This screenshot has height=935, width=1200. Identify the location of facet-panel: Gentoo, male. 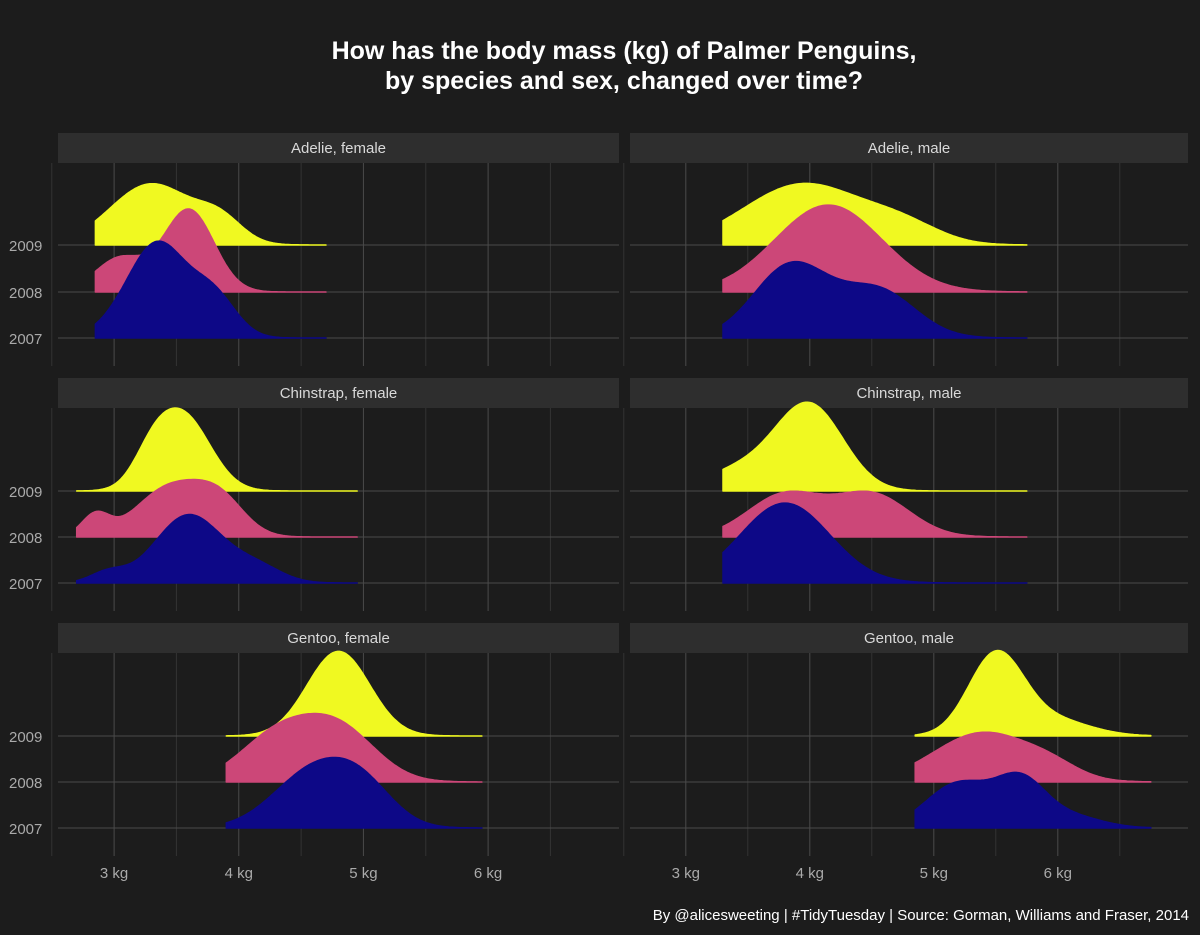
(905, 739).